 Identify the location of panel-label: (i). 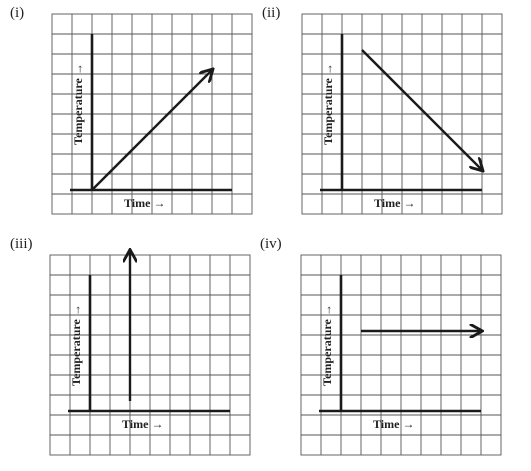
(17, 13).